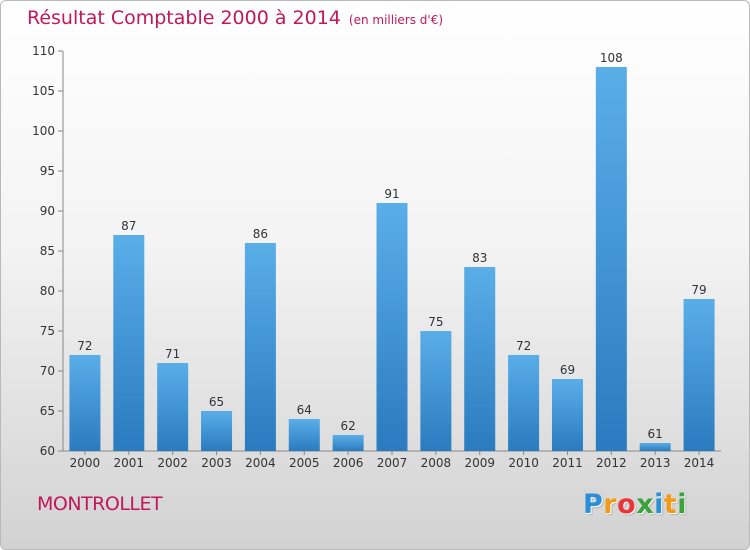 This screenshot has height=550, width=750. What do you see at coordinates (47, 171) in the screenshot?
I see `y-tick-label: 95` at bounding box center [47, 171].